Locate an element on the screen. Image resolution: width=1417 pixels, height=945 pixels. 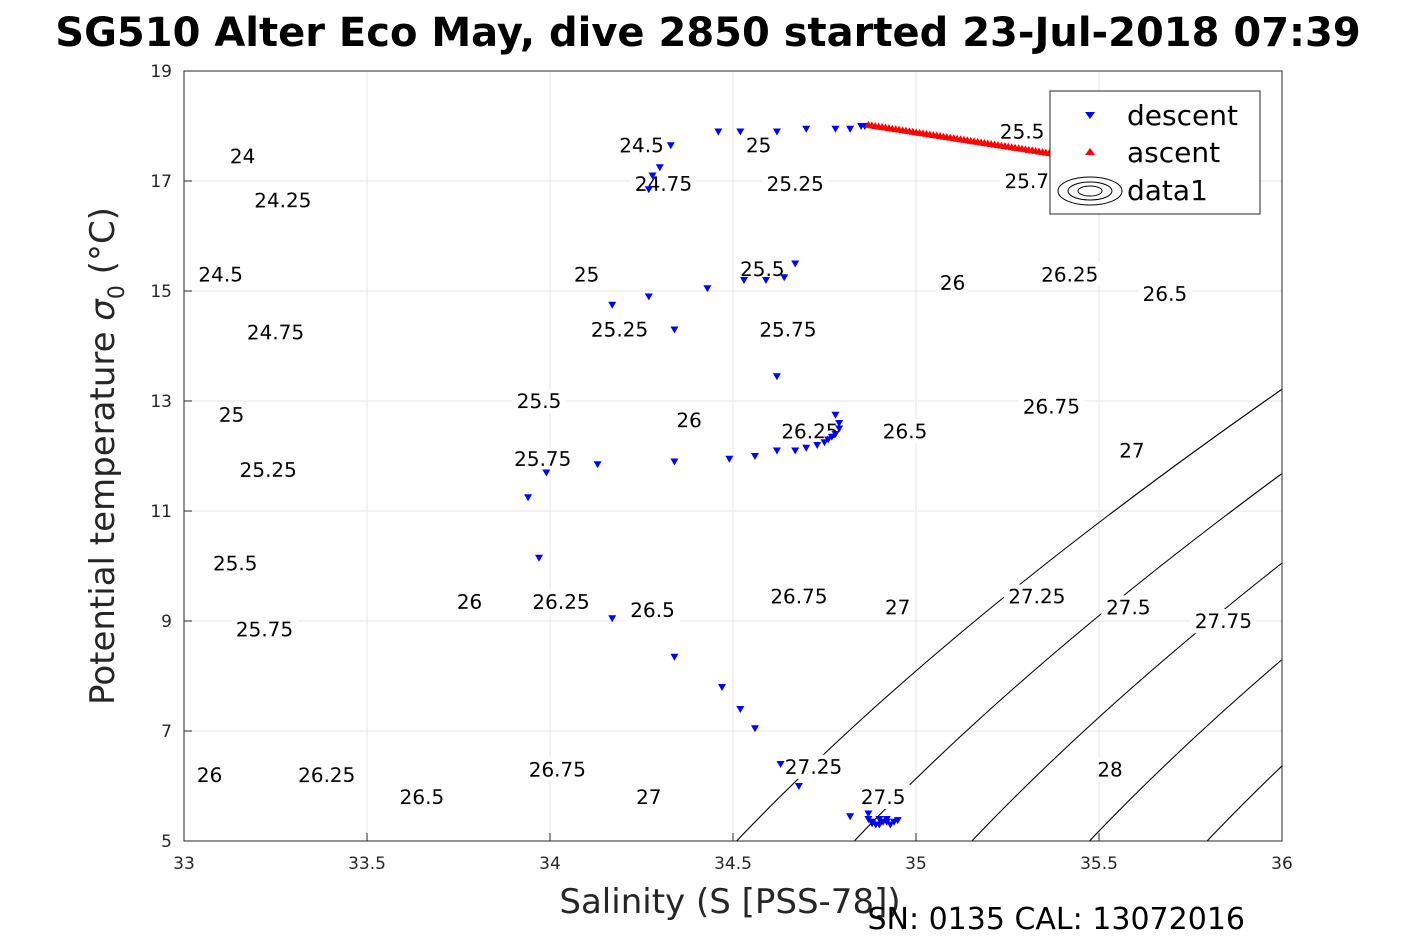
legend-ascent-label: ascent is located at coordinates (1173, 152).